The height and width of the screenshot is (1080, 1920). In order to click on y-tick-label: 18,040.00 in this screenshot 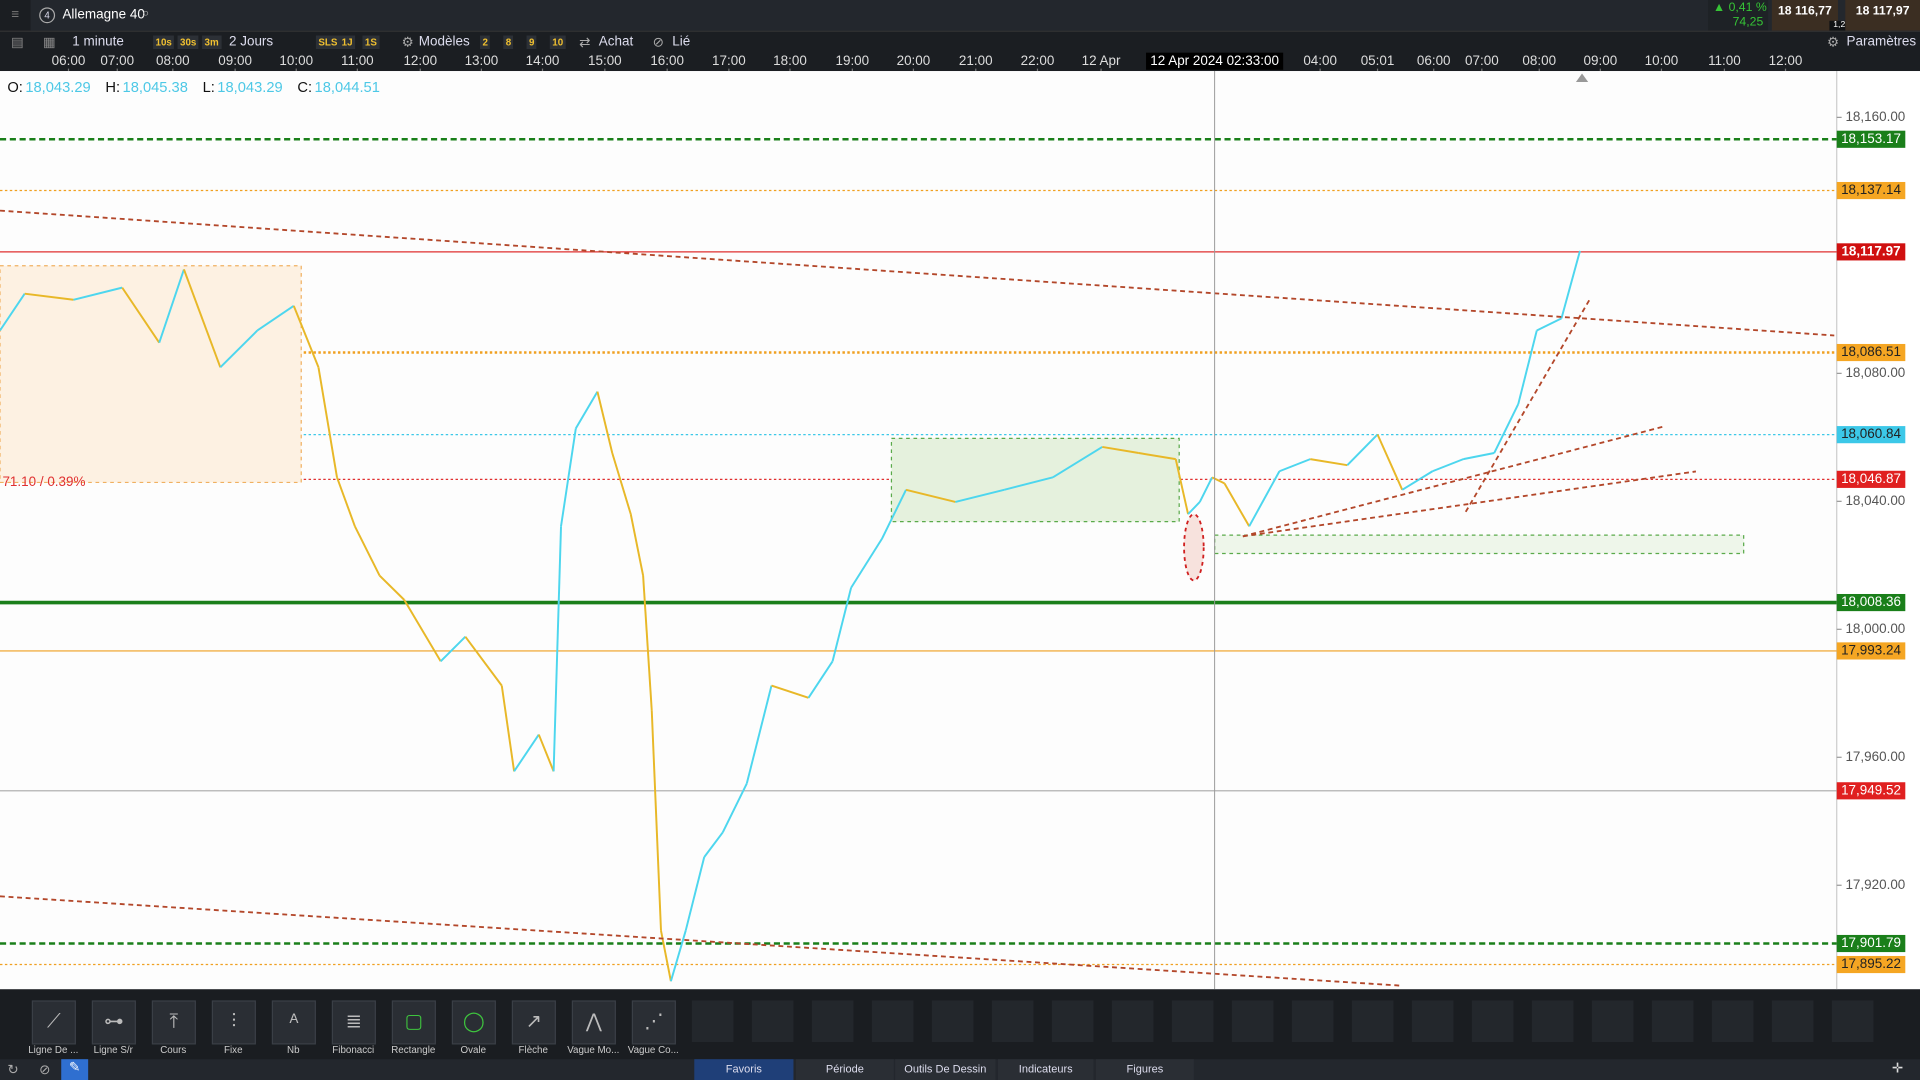, I will do `click(1875, 500)`.